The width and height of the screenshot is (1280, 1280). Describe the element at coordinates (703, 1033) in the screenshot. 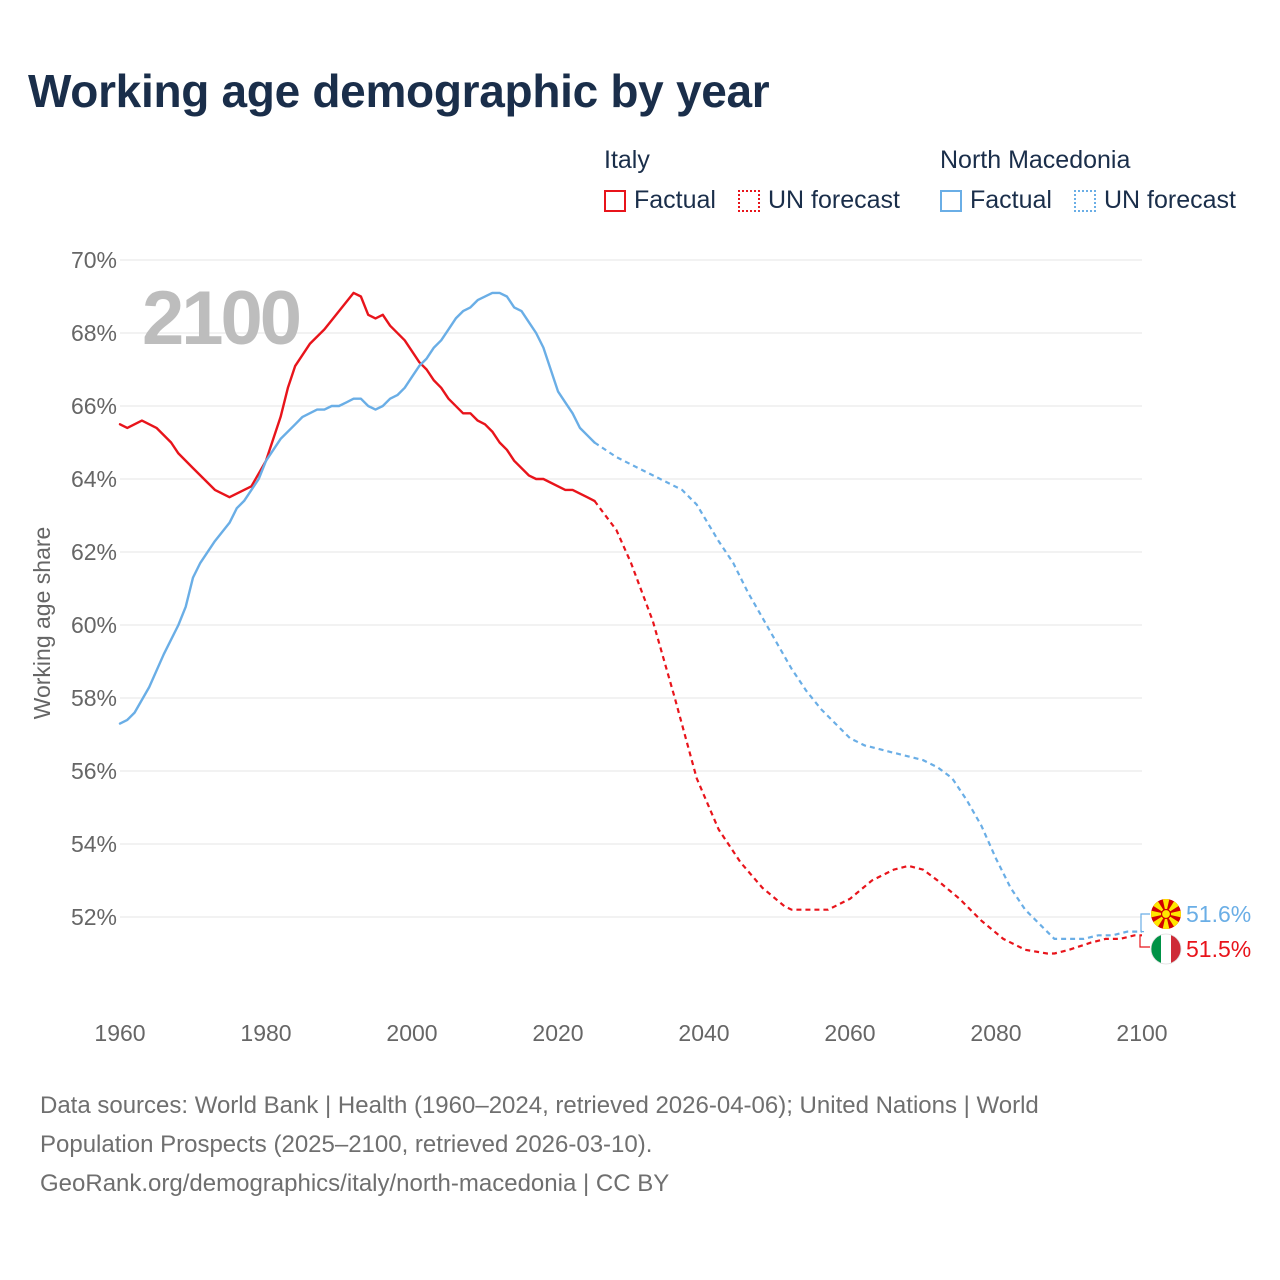

I see `x-tick-label: 2040` at that location.